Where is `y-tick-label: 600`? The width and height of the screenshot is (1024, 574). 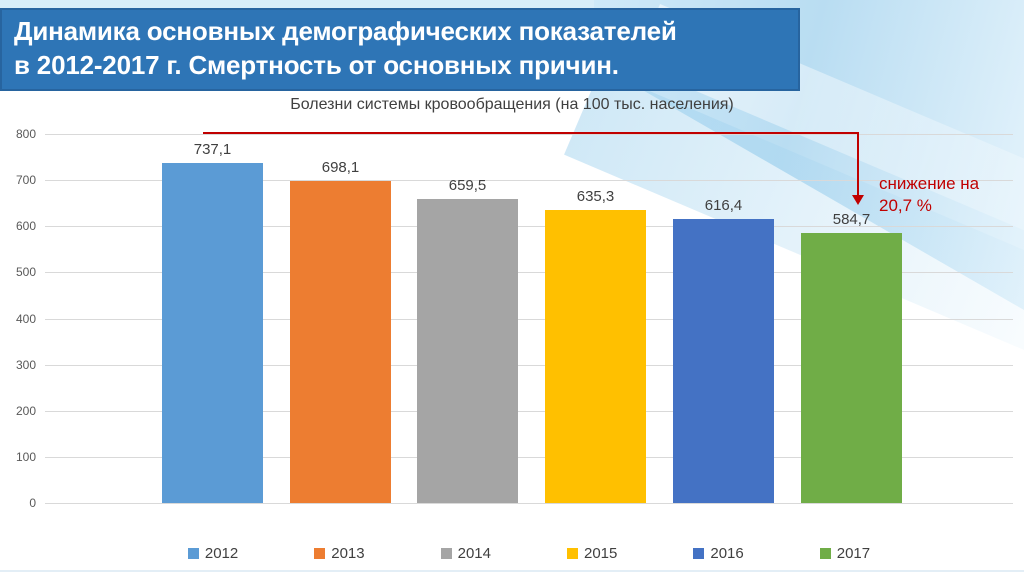
y-tick-label: 600 is located at coordinates (25, 226).